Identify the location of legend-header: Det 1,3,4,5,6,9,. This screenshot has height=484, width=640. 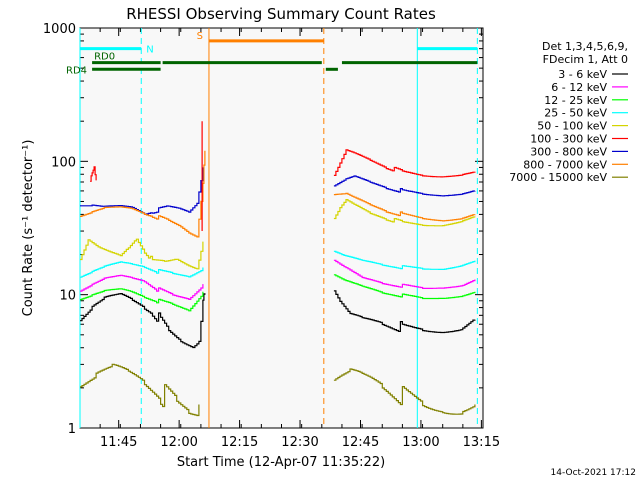
(585, 46).